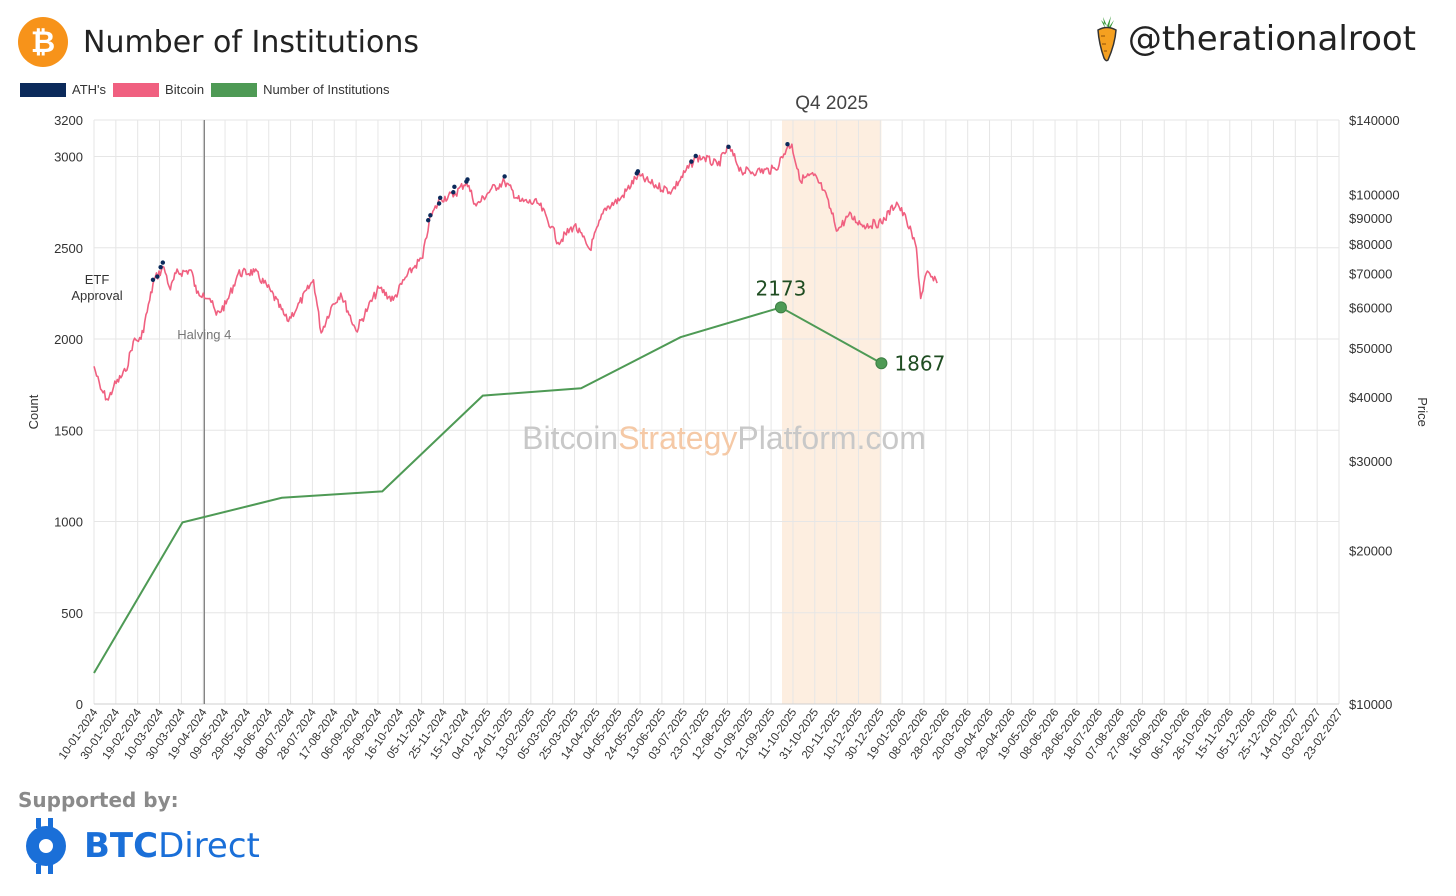 This screenshot has height=896, width=1456. I want to click on legend-item-aths: ATH's, so click(63, 89).